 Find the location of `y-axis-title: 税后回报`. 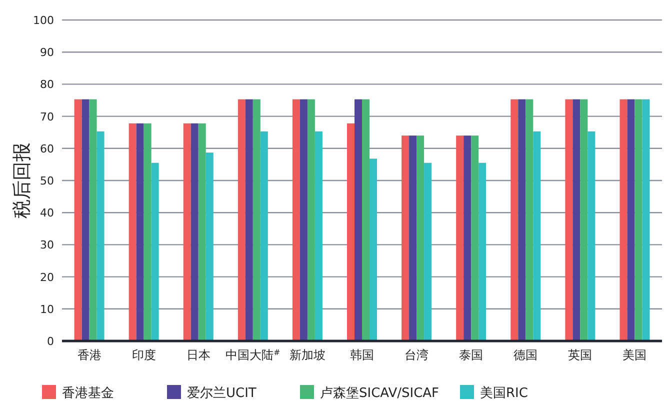

y-axis-title: 税后回报 is located at coordinates (22, 180).